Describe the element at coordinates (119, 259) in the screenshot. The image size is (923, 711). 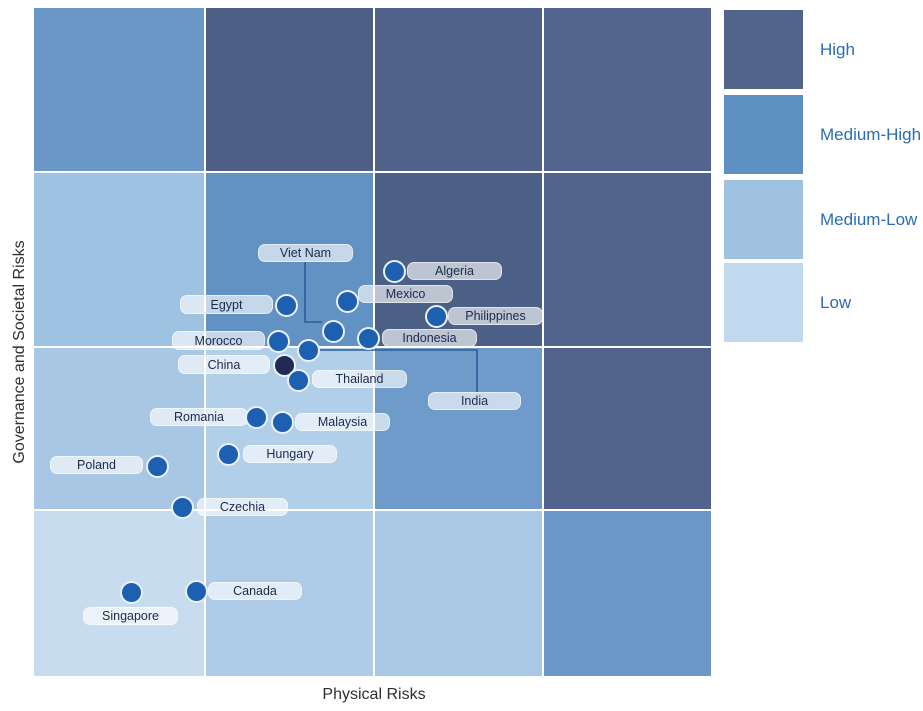
I see `matrix-cell-r2c1` at that location.